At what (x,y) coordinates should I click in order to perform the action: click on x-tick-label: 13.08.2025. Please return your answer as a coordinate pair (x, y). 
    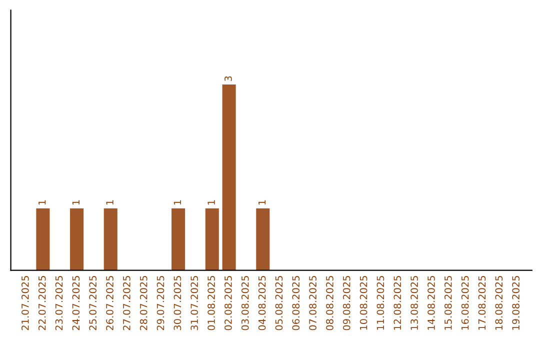
    Looking at the image, I should click on (414, 303).